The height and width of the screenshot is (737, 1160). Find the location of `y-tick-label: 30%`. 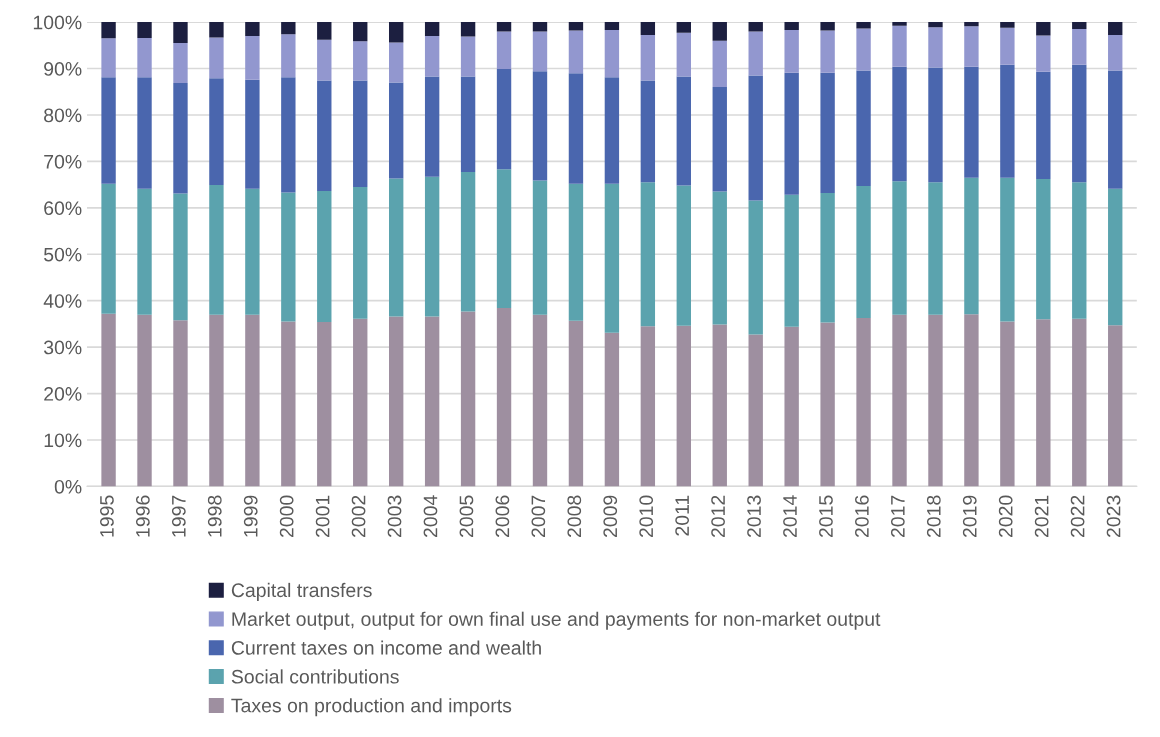

y-tick-label: 30% is located at coordinates (62, 347).